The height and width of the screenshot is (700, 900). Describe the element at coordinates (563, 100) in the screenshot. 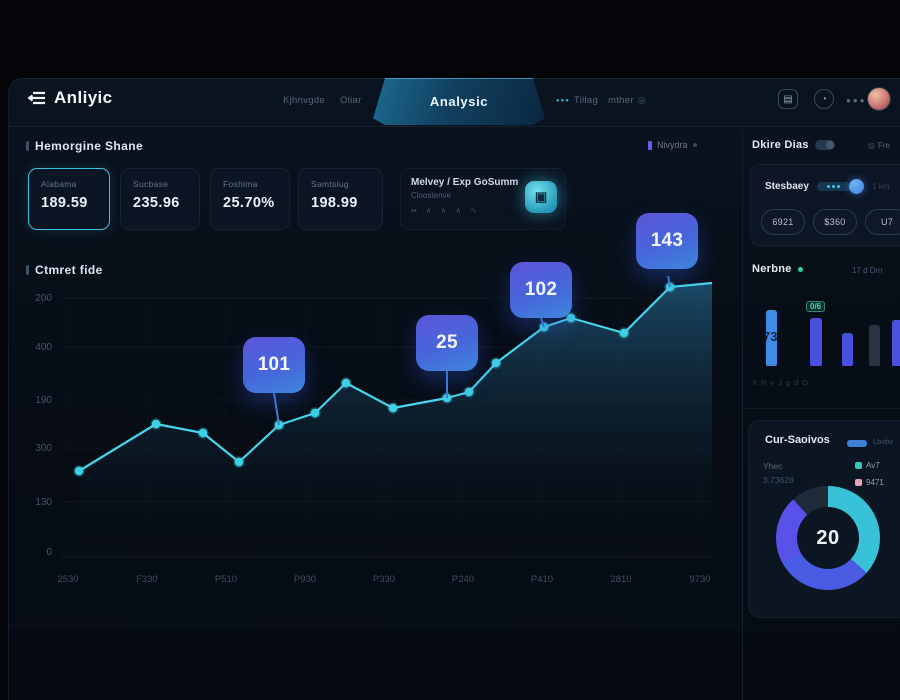

I see `teal-dots-icon: ●●●` at that location.